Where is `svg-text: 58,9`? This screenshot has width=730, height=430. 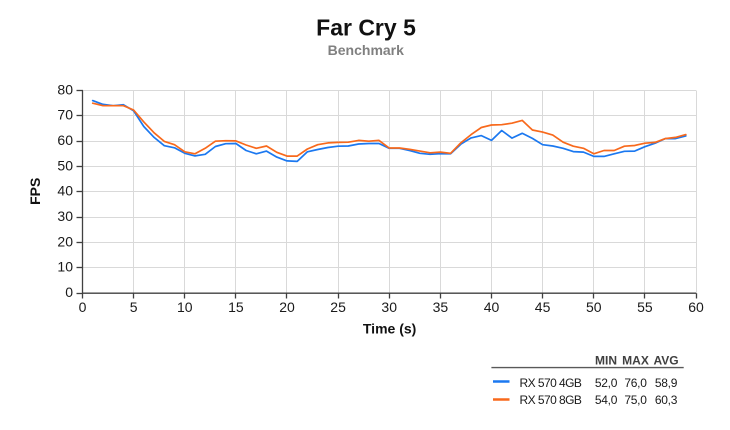 svg-text: 58,9 is located at coordinates (666, 383).